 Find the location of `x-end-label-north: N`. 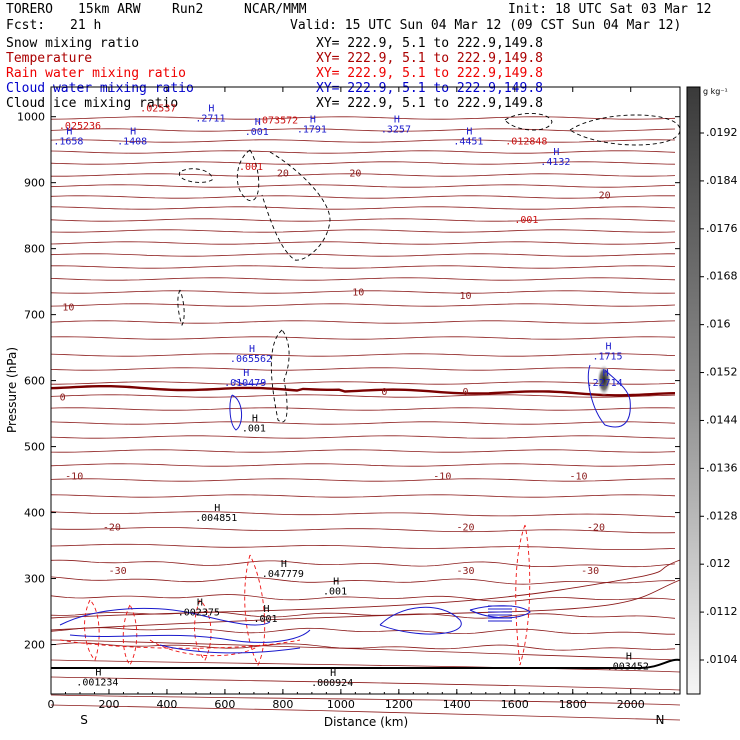

x-end-label-north: N is located at coordinates (660, 720).